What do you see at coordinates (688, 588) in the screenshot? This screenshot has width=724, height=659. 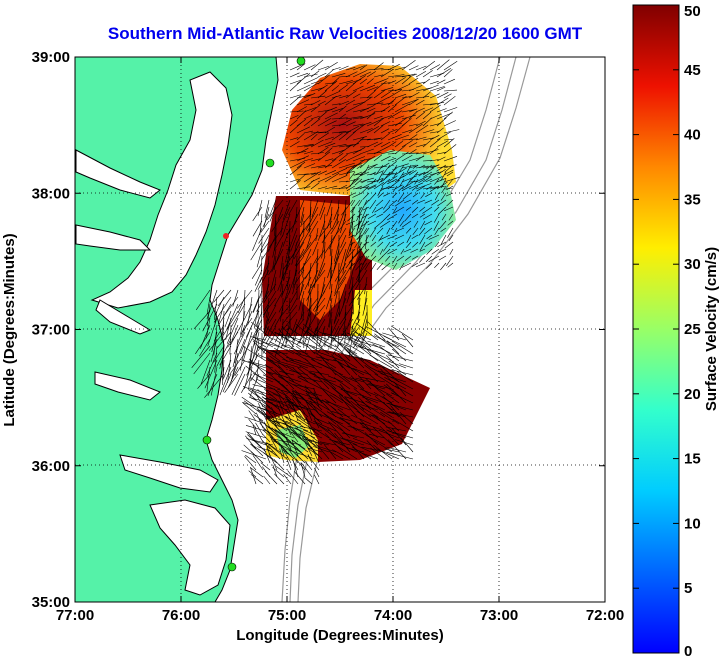 I see `colorbar-tick-label: 5` at bounding box center [688, 588].